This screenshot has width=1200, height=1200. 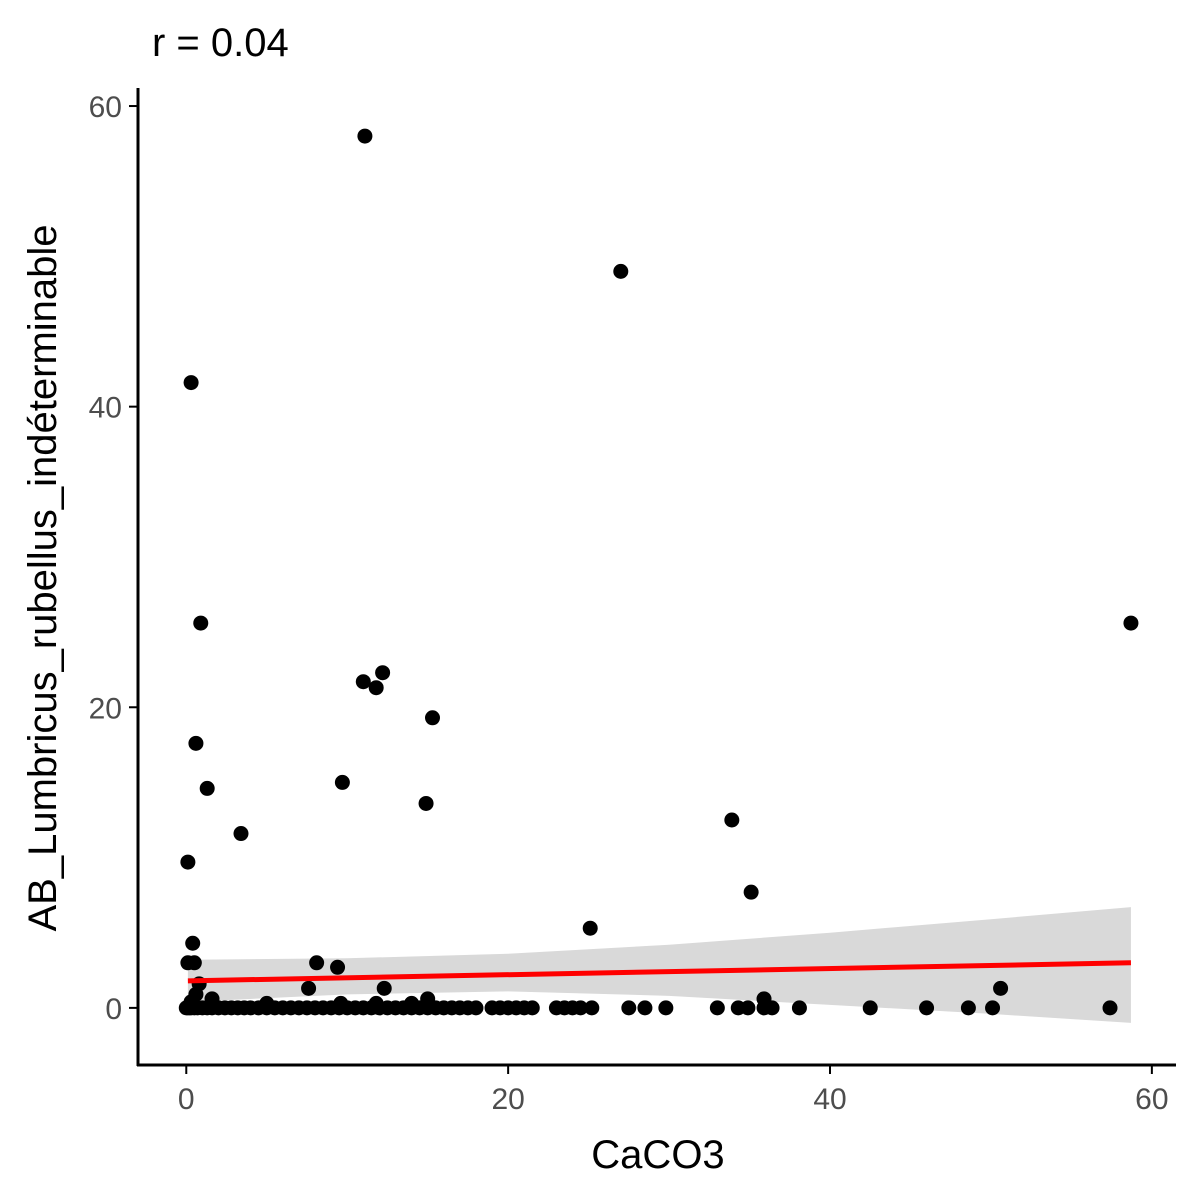 What do you see at coordinates (186, 1099) in the screenshot?
I see `x-tick-label: 0` at bounding box center [186, 1099].